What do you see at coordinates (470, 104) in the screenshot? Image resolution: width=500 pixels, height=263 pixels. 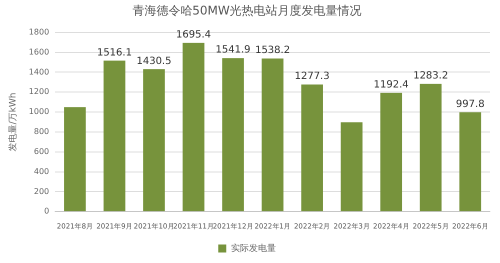 I see `data-label: 997.8` at bounding box center [470, 104].